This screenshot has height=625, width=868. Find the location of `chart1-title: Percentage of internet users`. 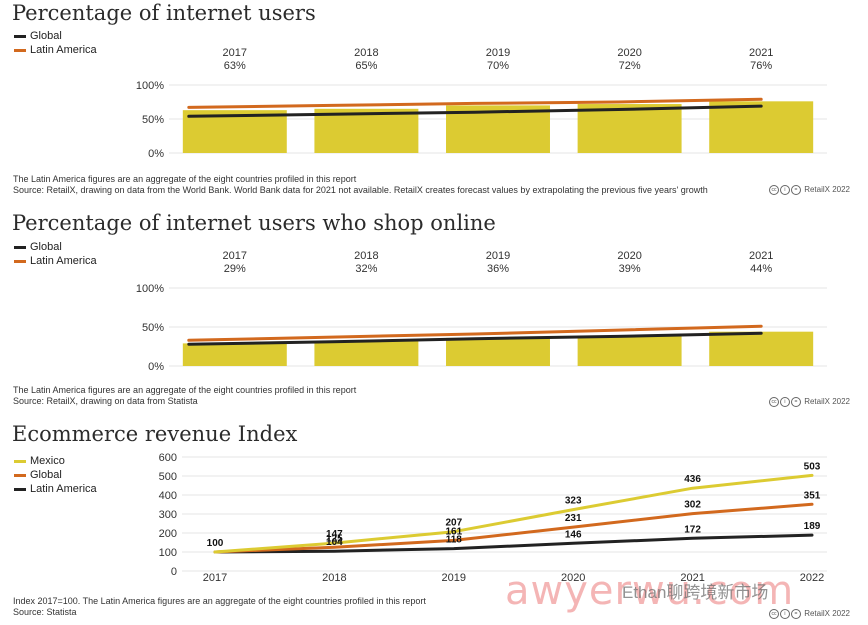

chart1-title: Percentage of internet users is located at coordinates (164, 13).